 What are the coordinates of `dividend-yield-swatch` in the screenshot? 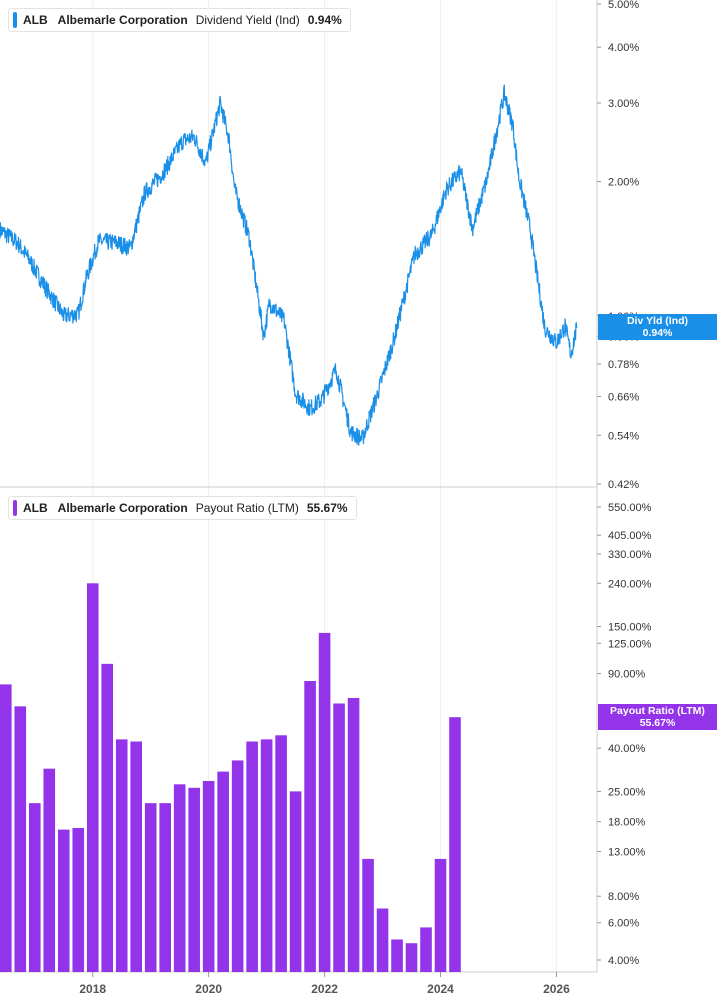 It's located at (15, 20).